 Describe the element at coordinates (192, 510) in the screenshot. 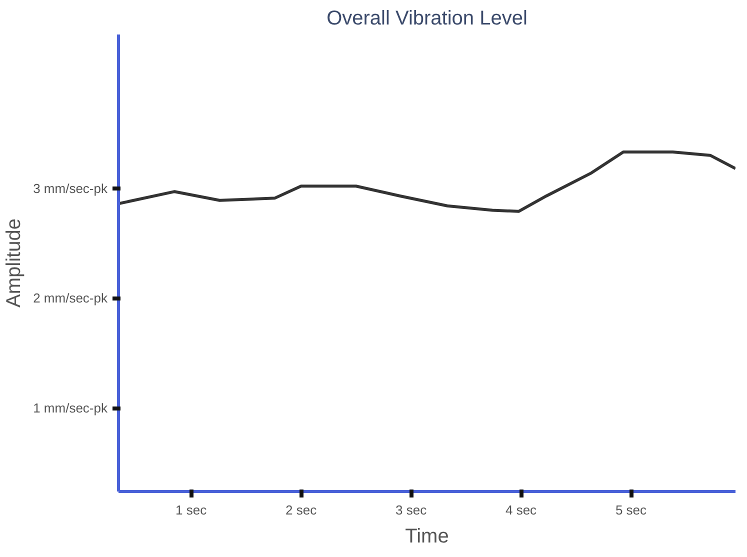

I see `x-tick-label: 1 sec` at that location.